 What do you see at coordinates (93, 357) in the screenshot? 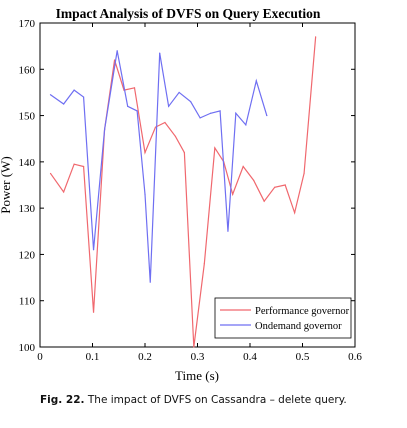
I see `x-tick-label: 0.1` at bounding box center [93, 357].